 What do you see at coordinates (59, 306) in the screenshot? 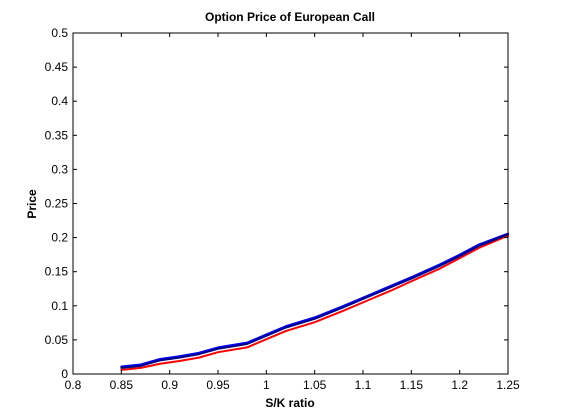
I see `y-tick-label-2: 0.1` at bounding box center [59, 306].